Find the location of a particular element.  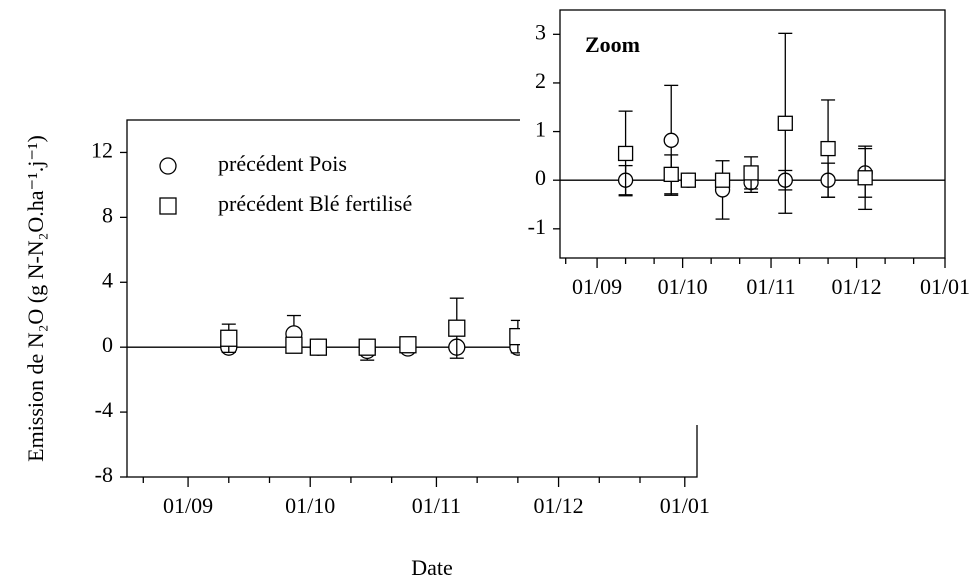

y-tick-label: 3 is located at coordinates (540, 31).